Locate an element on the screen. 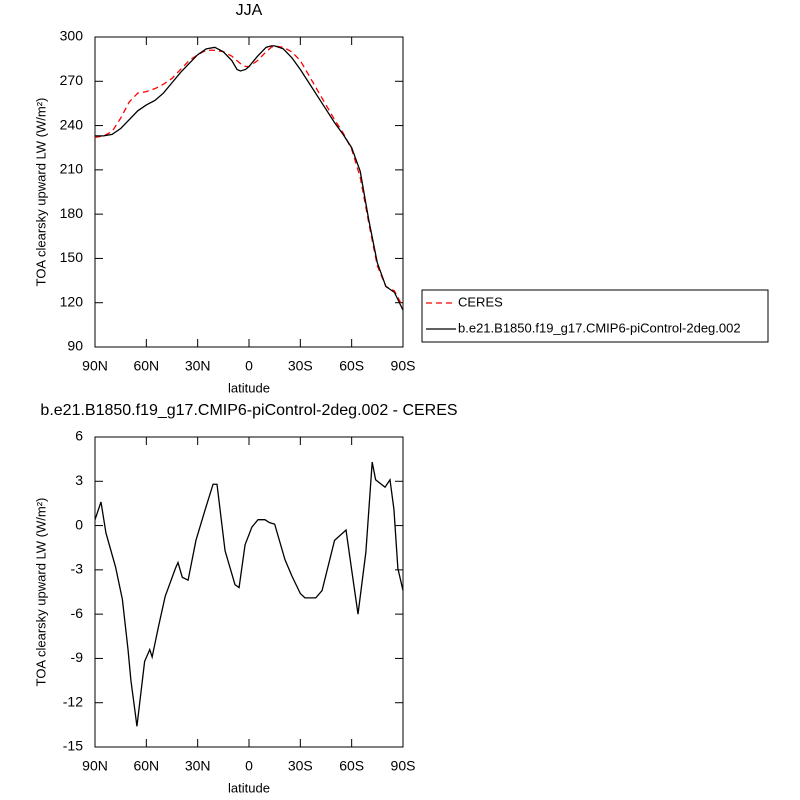 The height and width of the screenshot is (800, 800). y-tick-label: 0 is located at coordinates (79, 524).